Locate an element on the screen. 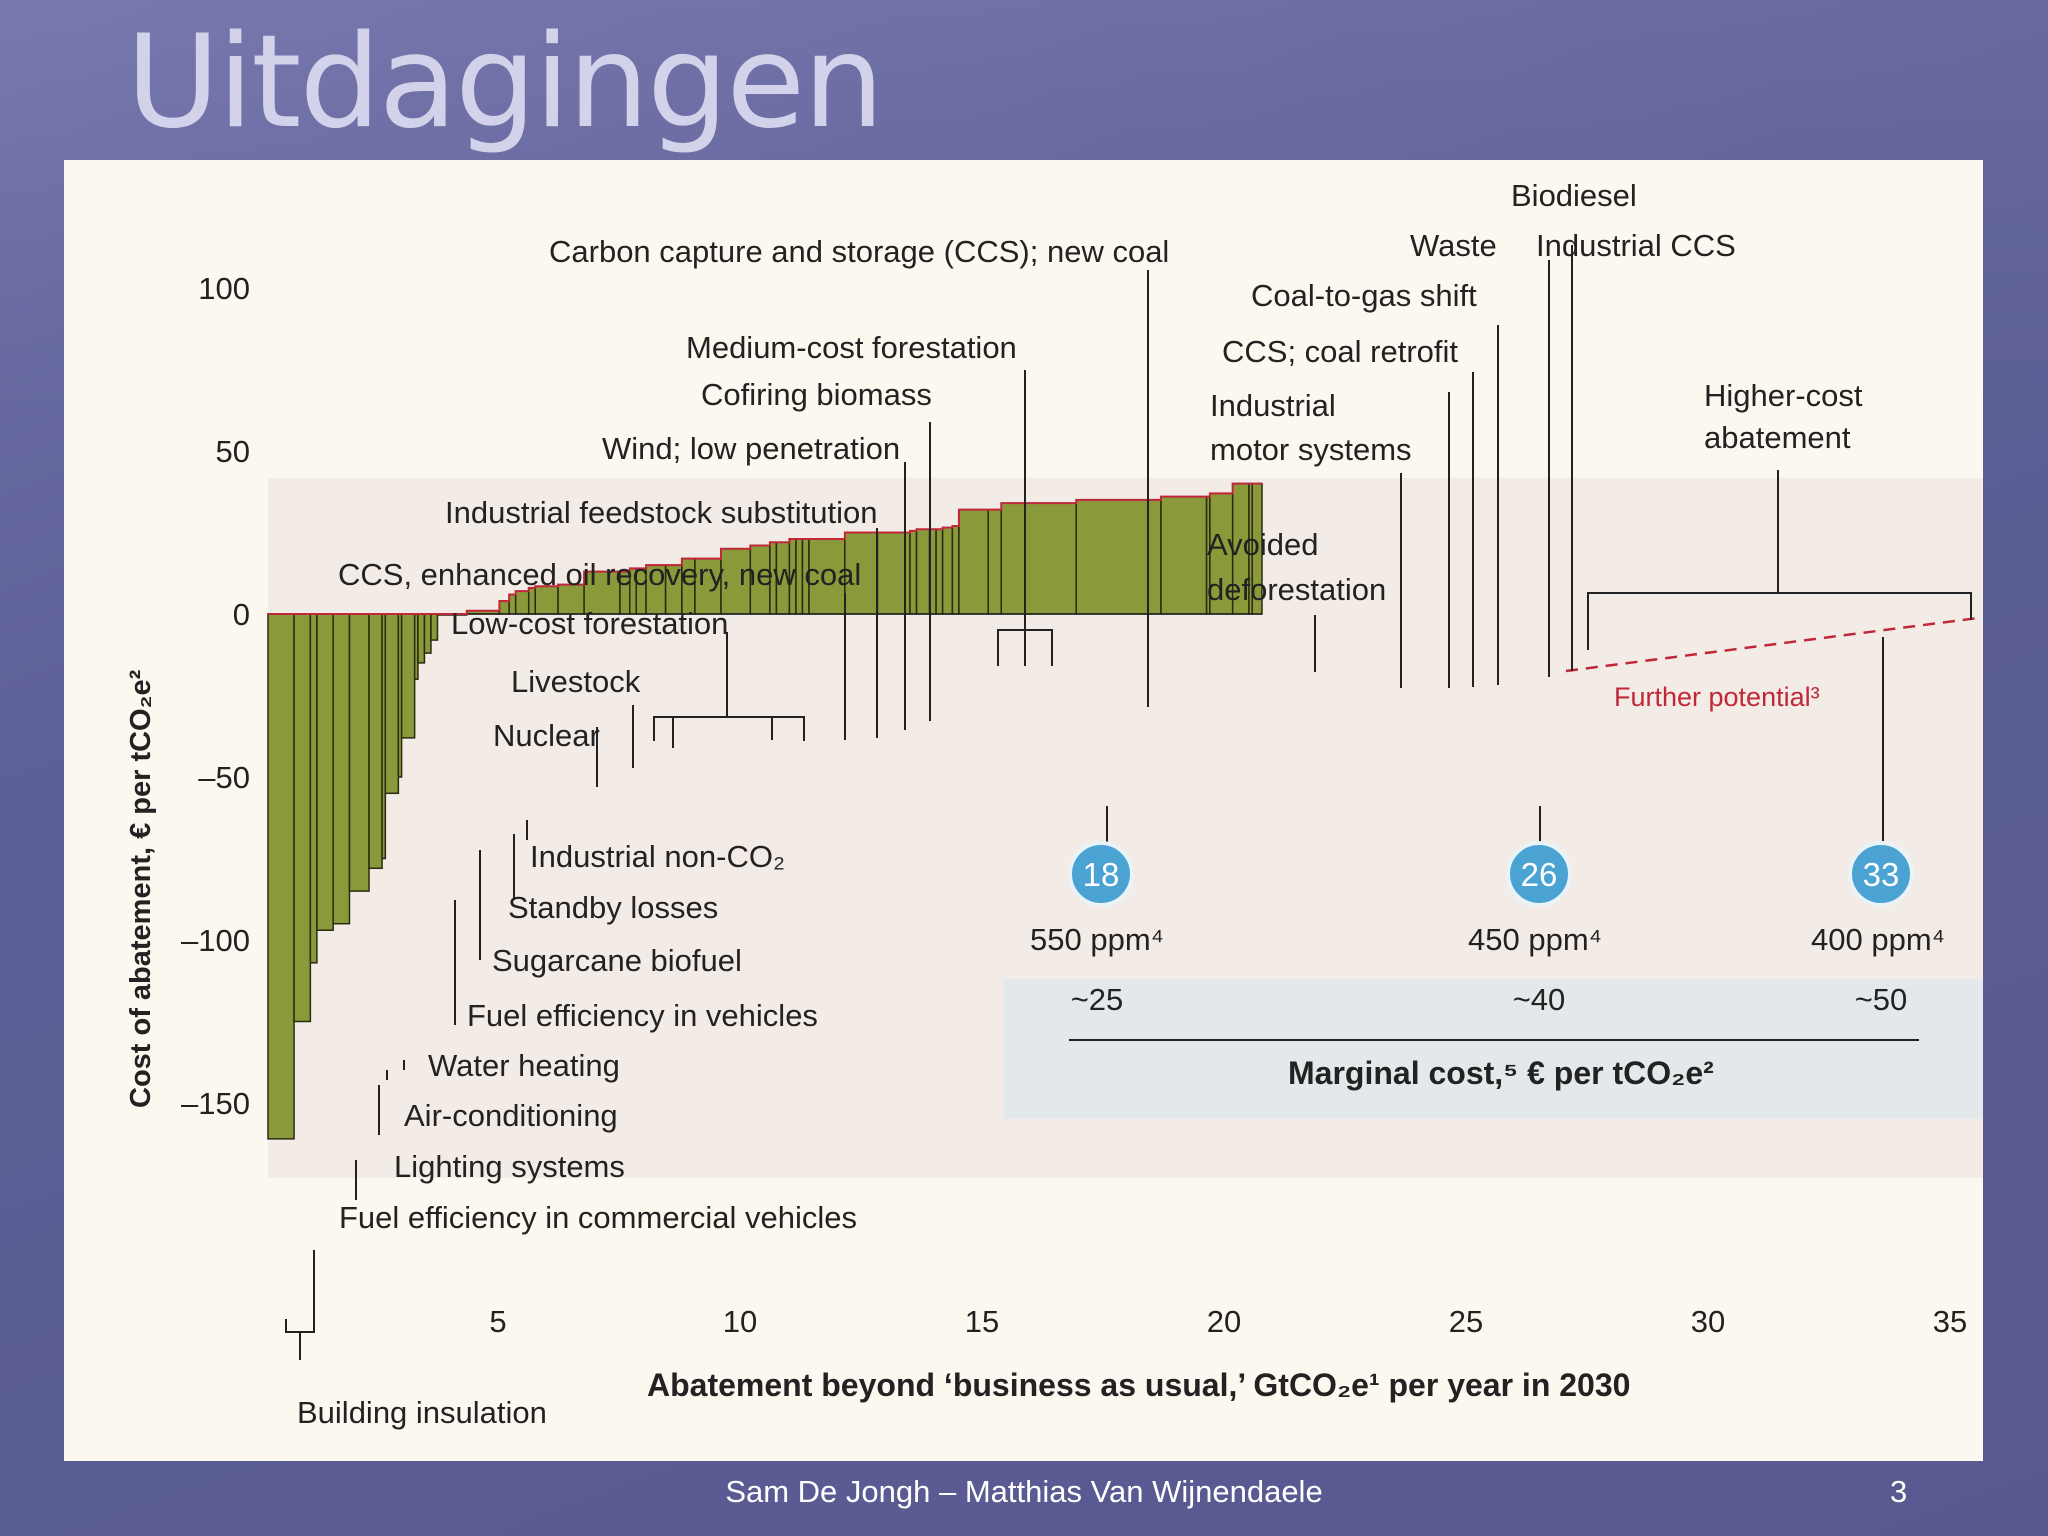 The width and height of the screenshot is (2048, 1536). label-biodiesel: Biodiesel is located at coordinates (1574, 195).